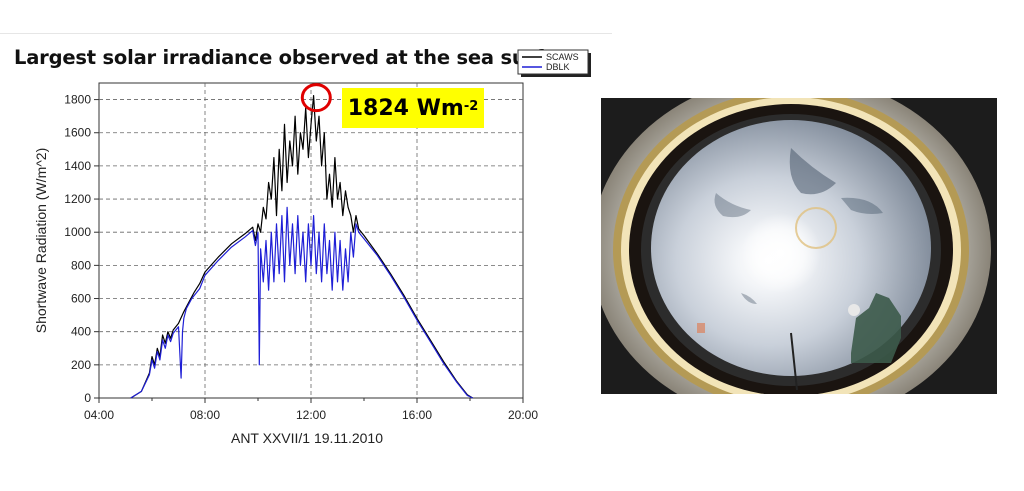 Image resolution: width=1024 pixels, height=491 pixels. Describe the element at coordinates (523, 415) in the screenshot. I see `x-tick-label: 20:00` at that location.